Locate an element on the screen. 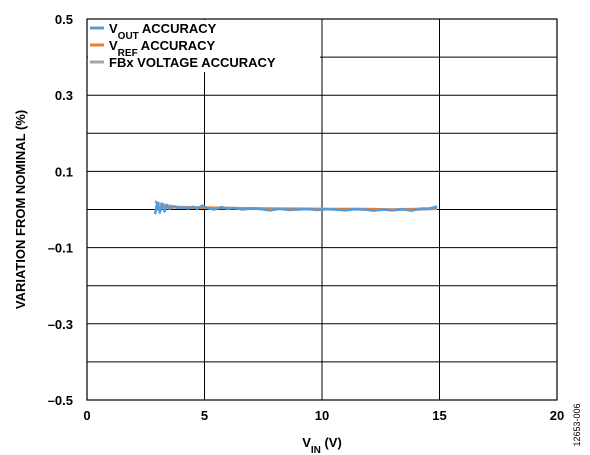 The image size is (590, 455). x-tick-label: 5 is located at coordinates (204, 415).